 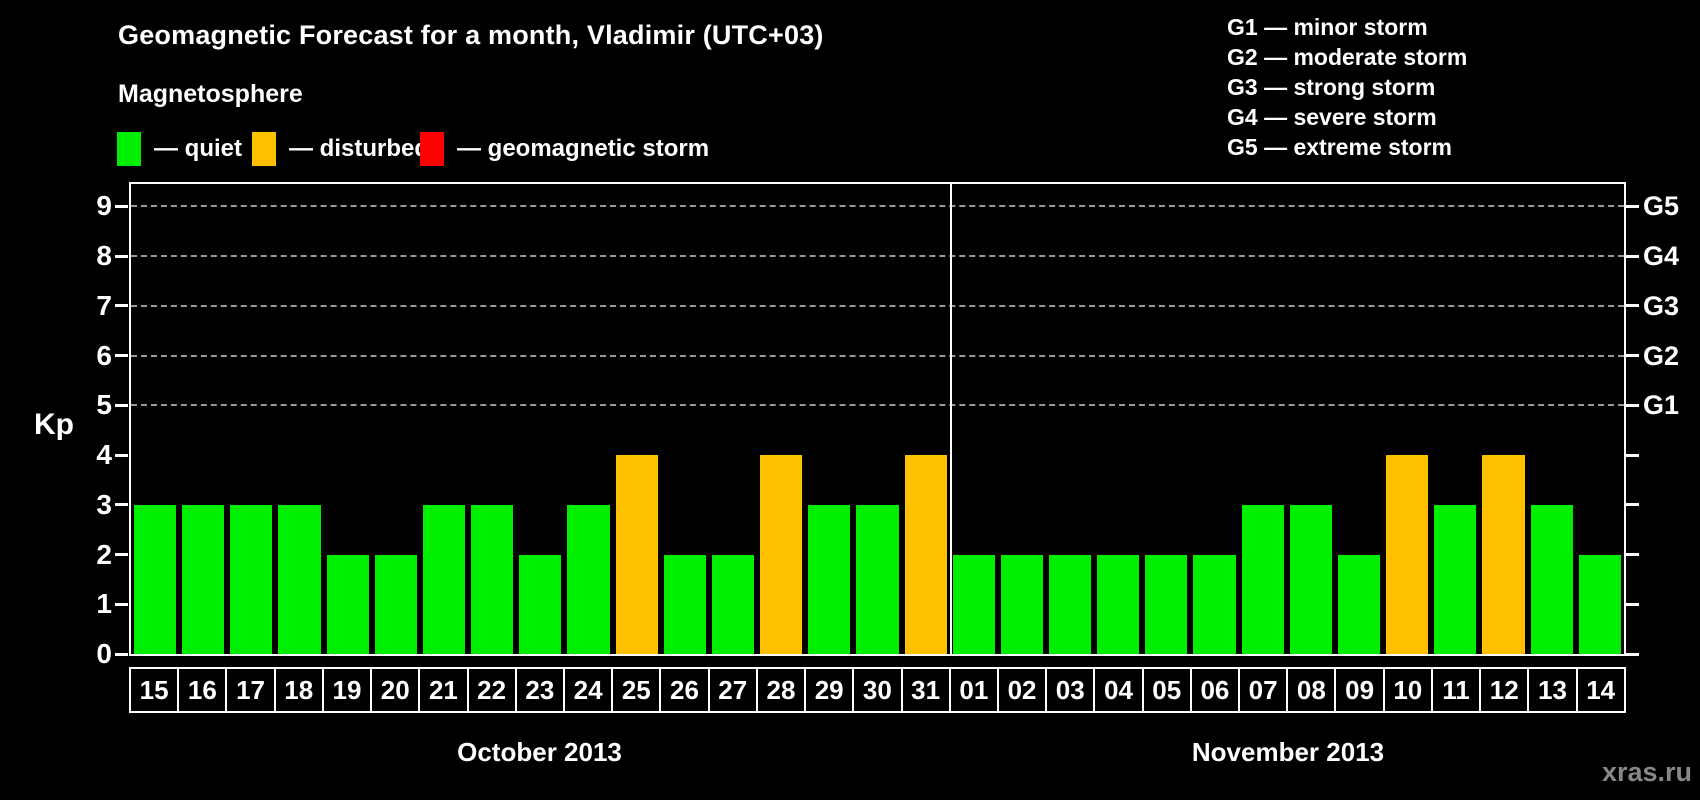 I want to click on legend-label-storm: — geomagnetic storm, so click(x=583, y=148).